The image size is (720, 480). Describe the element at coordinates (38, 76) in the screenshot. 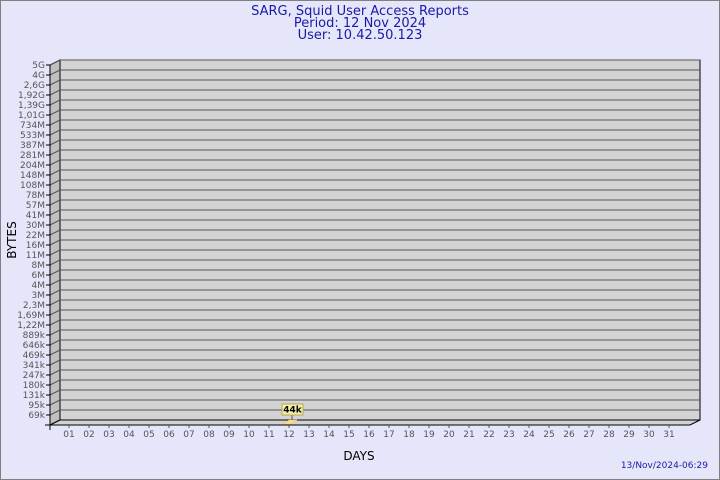

I see `y-tick-label: 4G` at that location.